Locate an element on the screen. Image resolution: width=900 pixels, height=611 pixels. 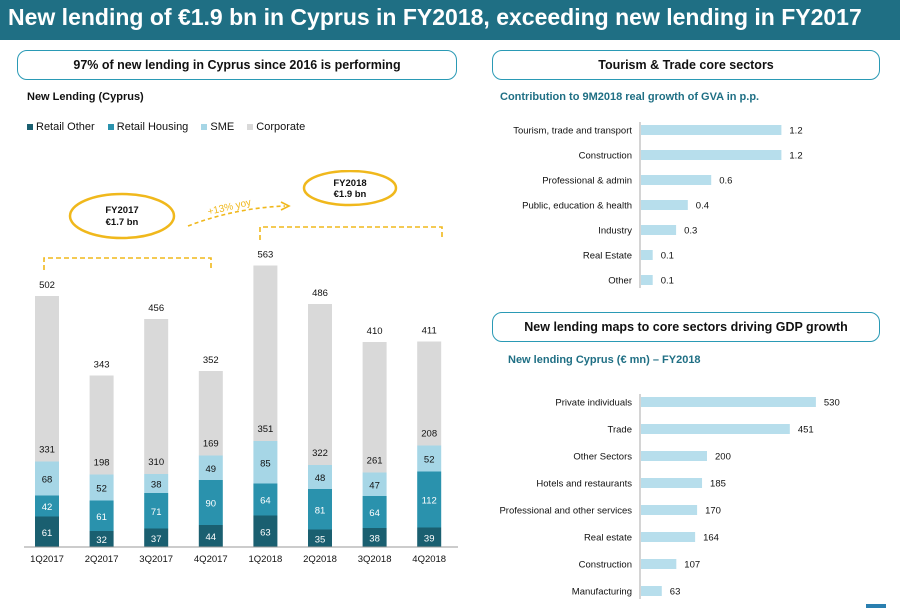
category-label: Professional & admin is located at coordinates (587, 181).